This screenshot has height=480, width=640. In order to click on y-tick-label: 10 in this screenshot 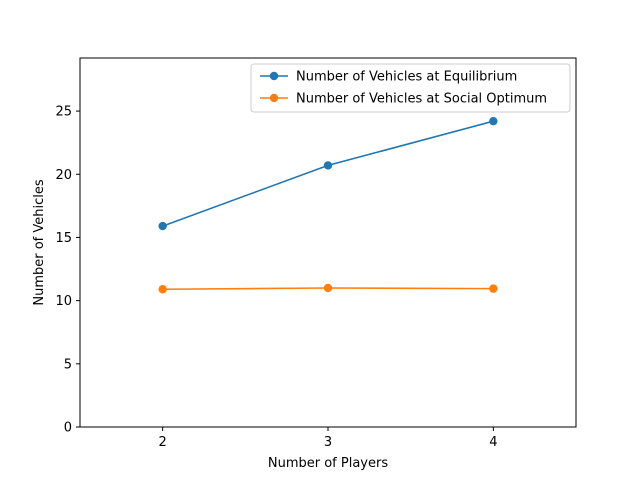, I will do `click(63, 301)`.